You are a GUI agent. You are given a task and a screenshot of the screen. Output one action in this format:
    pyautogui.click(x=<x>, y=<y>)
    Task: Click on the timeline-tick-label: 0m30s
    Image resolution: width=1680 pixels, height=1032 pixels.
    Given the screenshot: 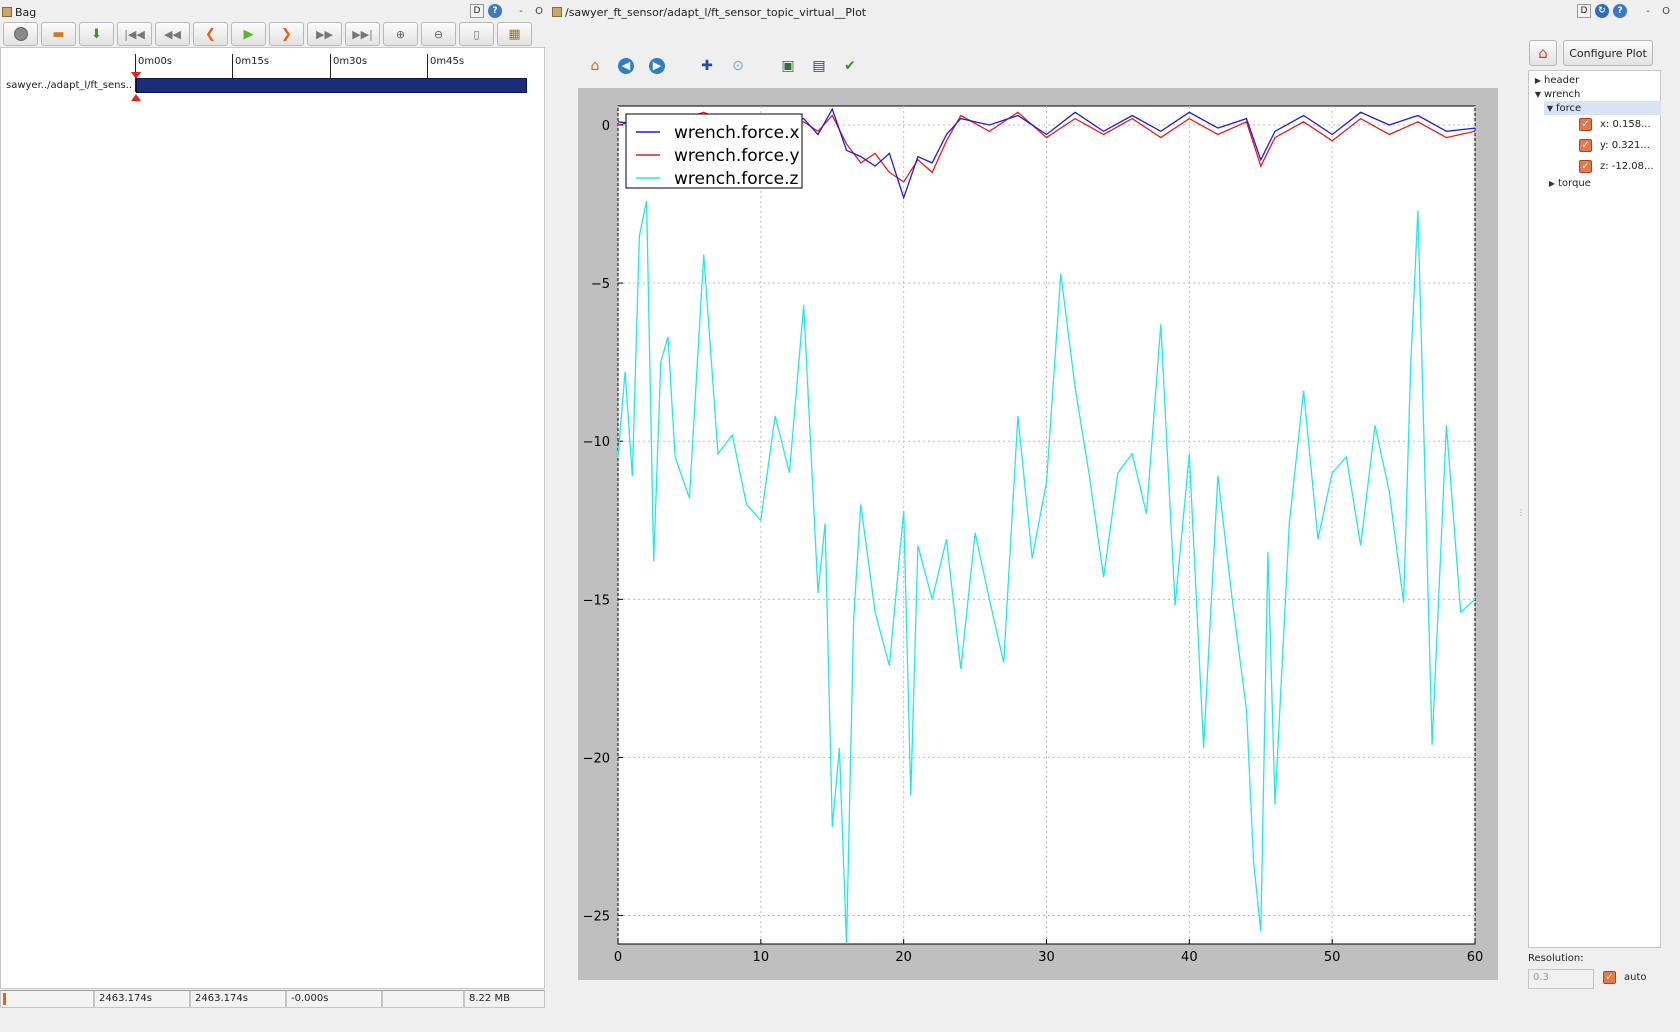 What is the action you would take?
    pyautogui.click(x=350, y=61)
    